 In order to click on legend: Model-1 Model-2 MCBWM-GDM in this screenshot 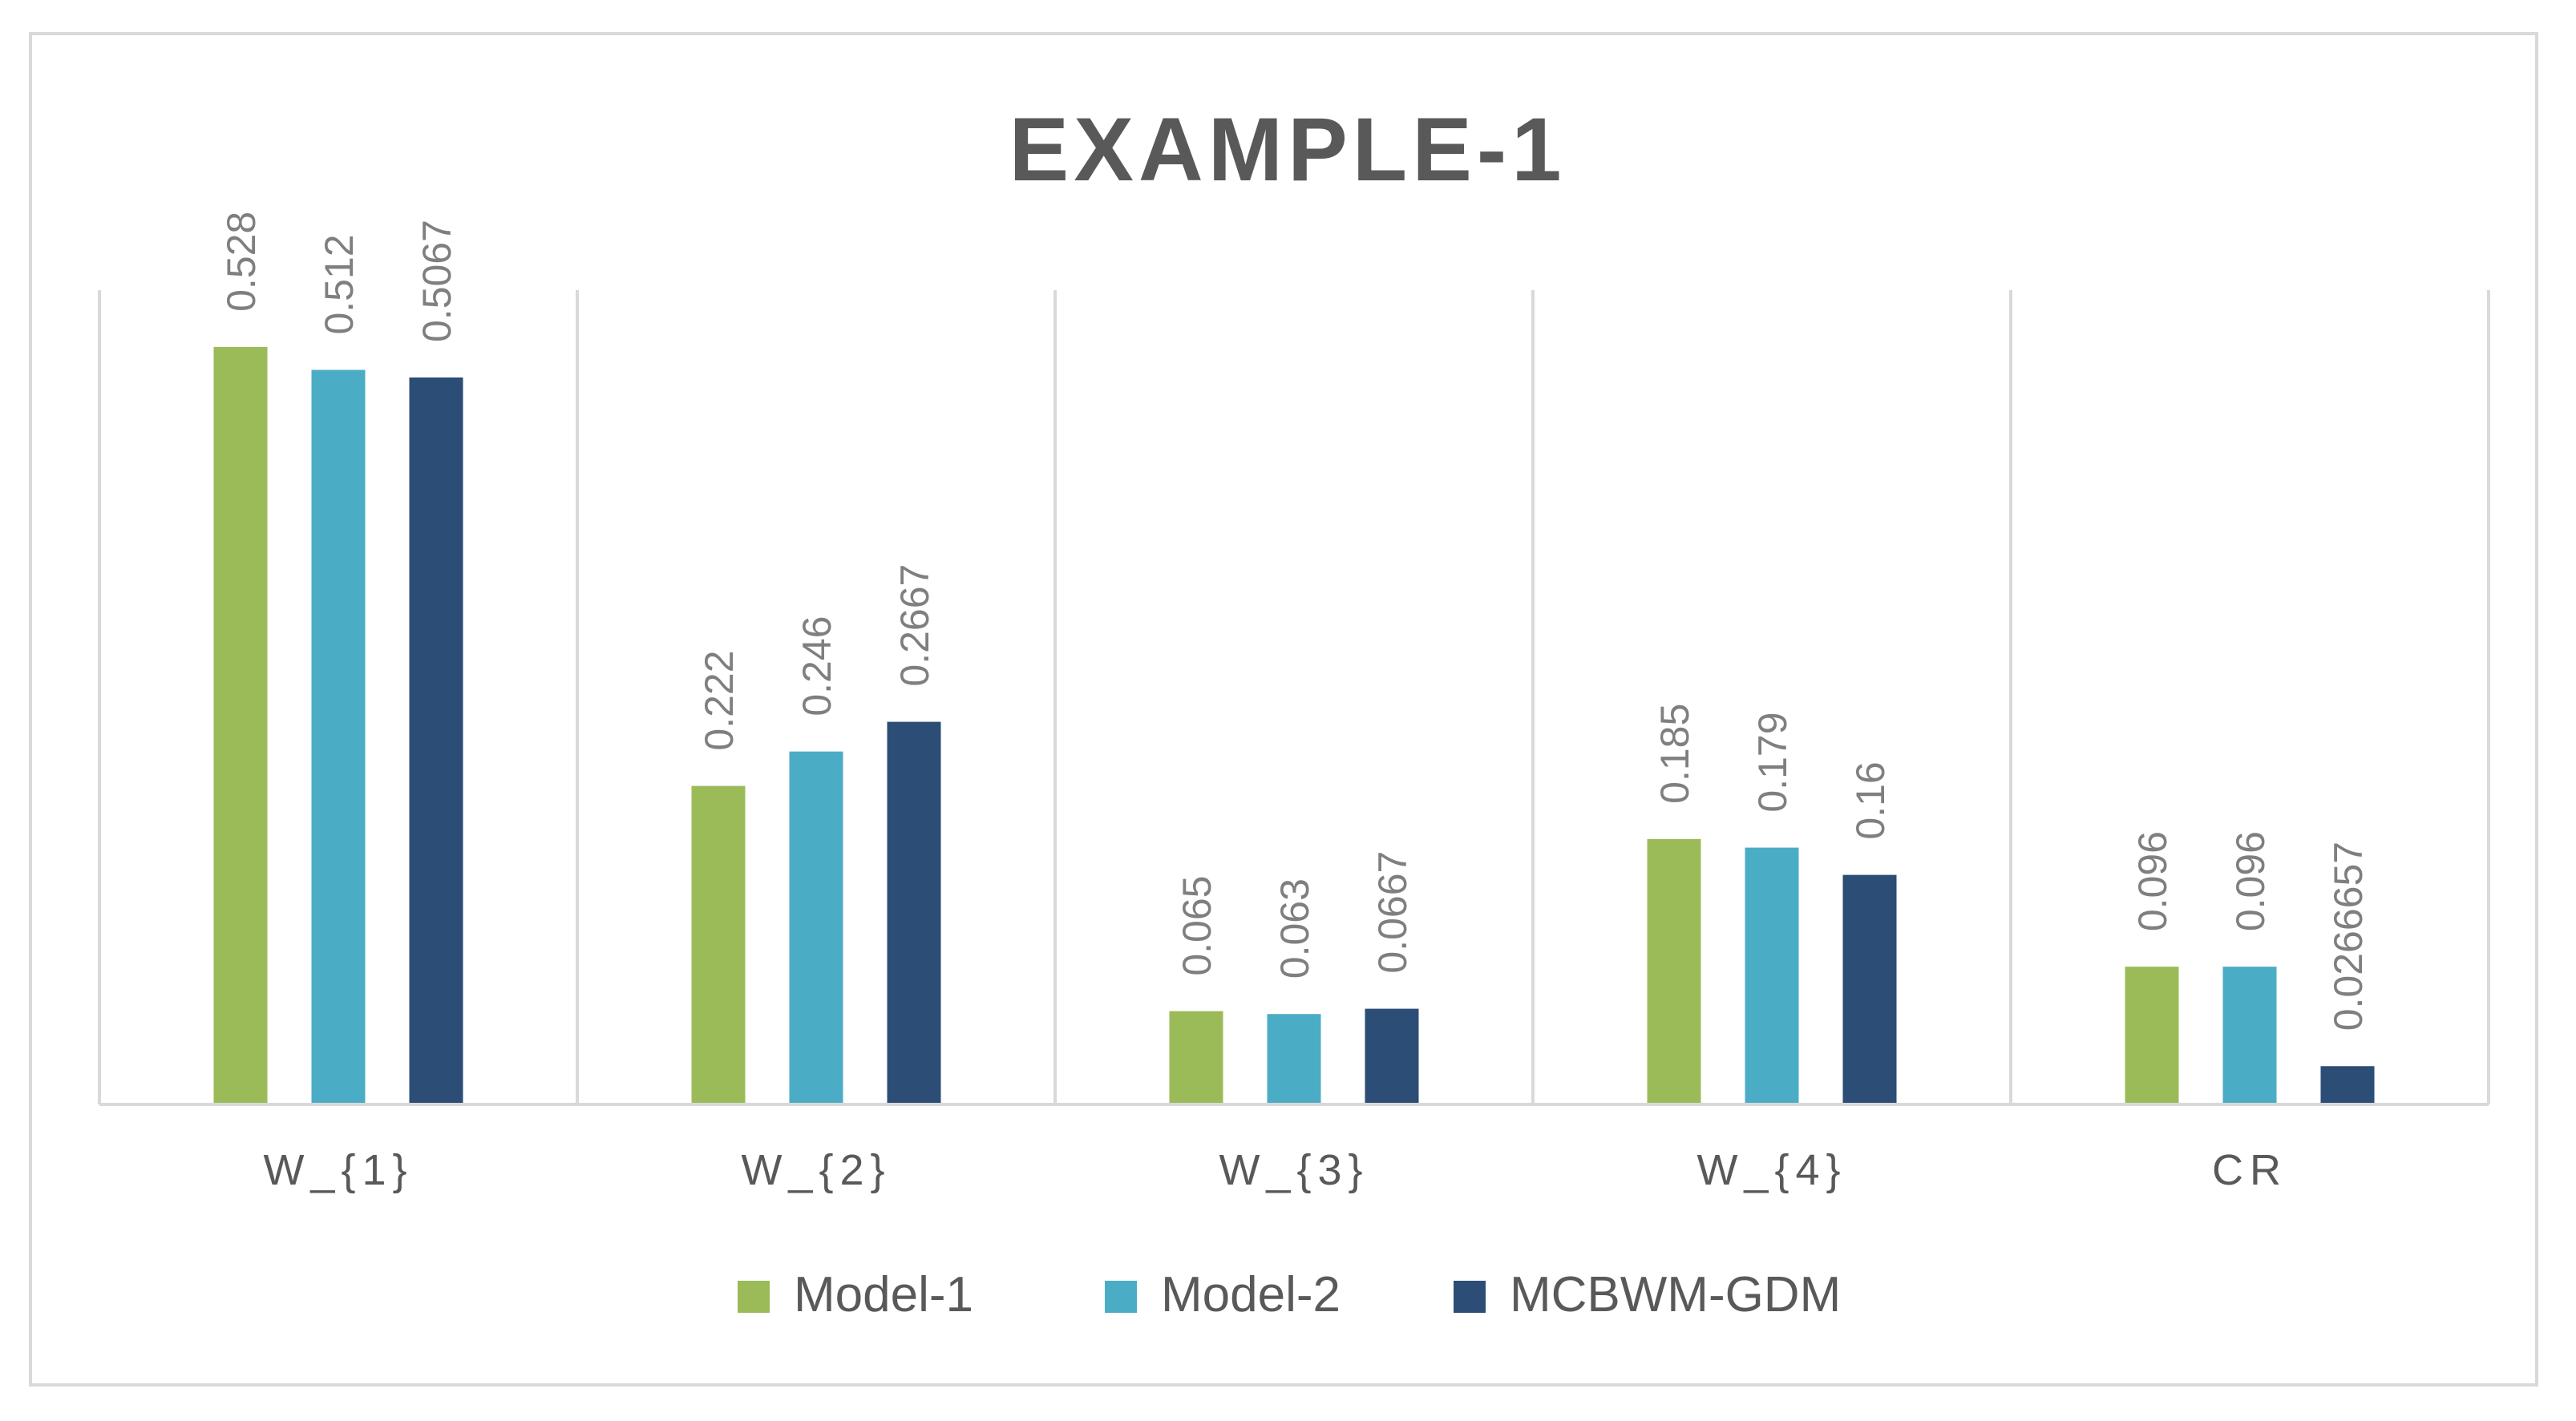, I will do `click(1289, 1294)`.